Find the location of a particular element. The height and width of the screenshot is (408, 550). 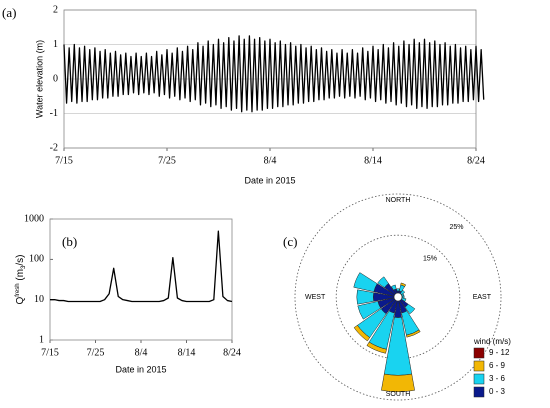

y-tick-label: 0 is located at coordinates (55, 78).